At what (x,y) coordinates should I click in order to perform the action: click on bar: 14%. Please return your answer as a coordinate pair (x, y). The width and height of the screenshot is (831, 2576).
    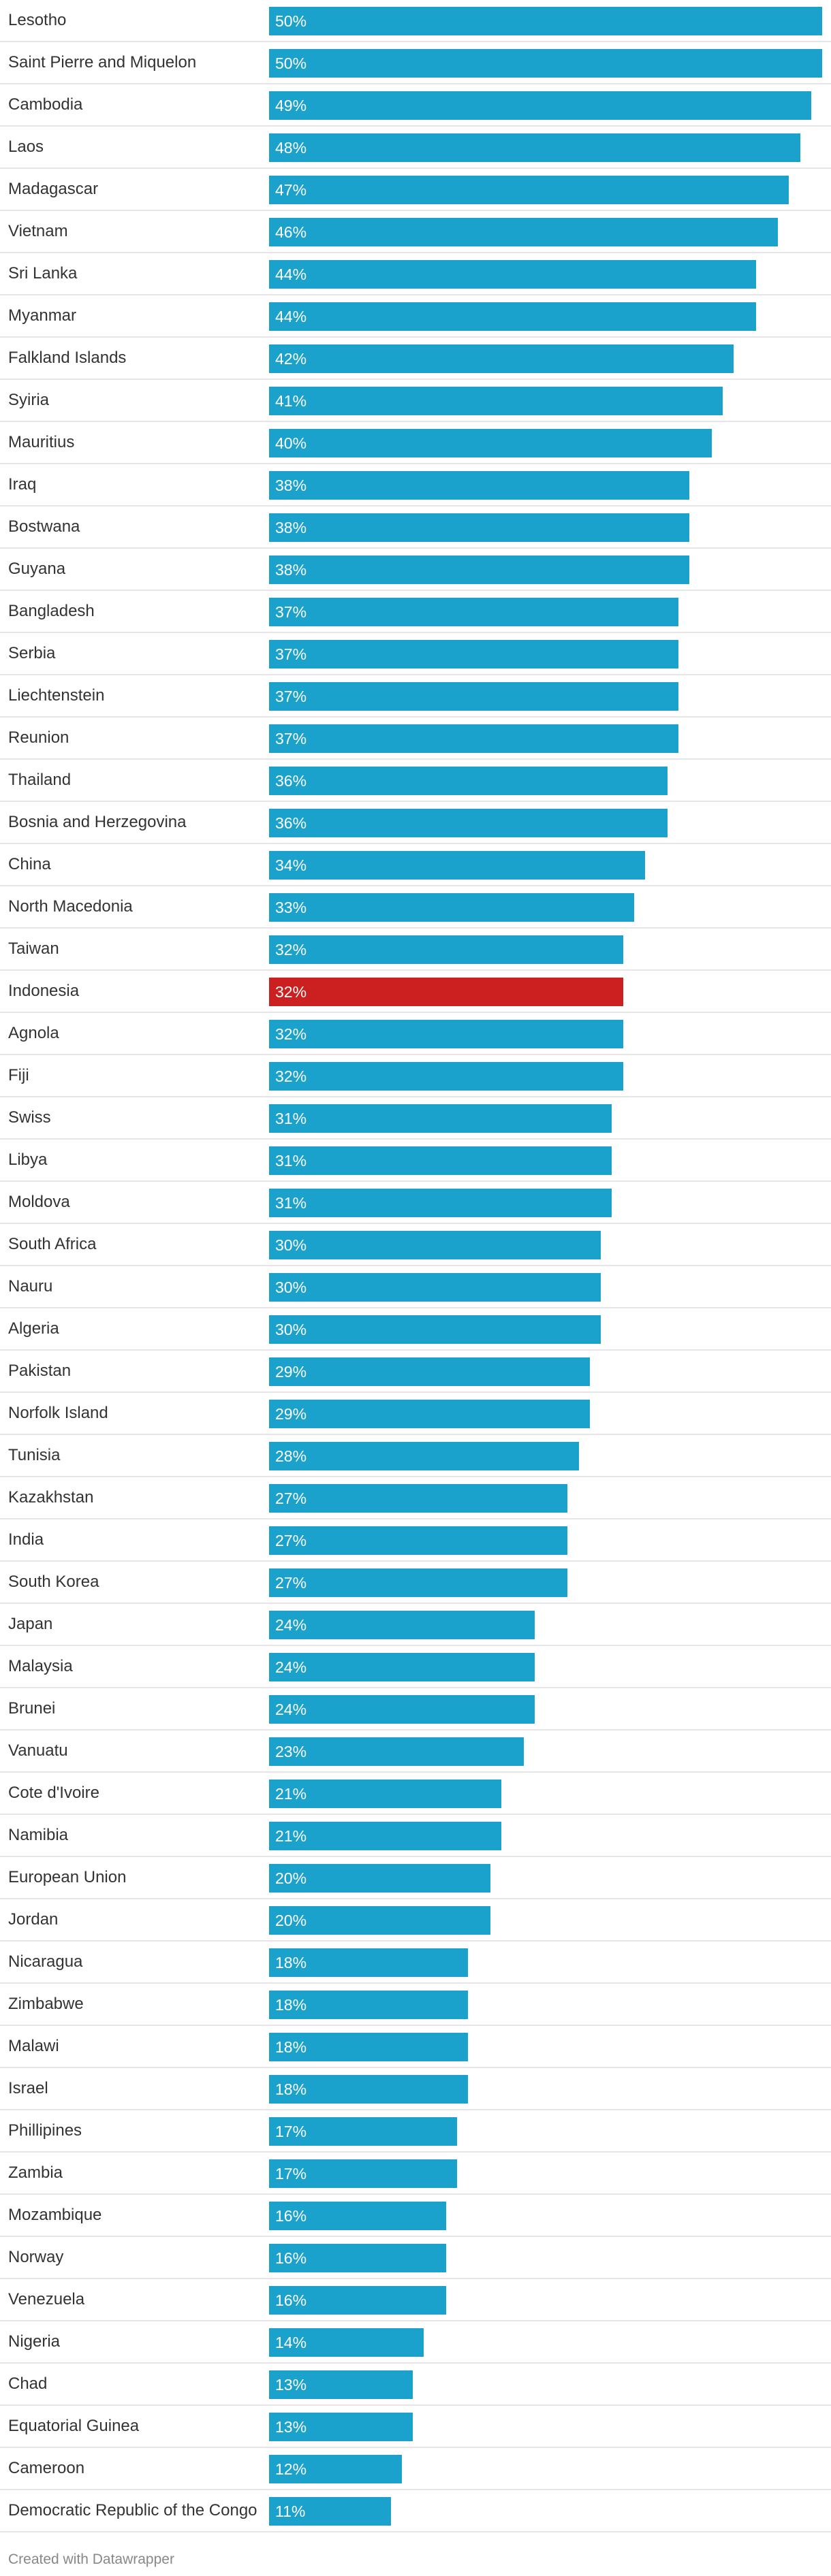
    Looking at the image, I should click on (346, 2343).